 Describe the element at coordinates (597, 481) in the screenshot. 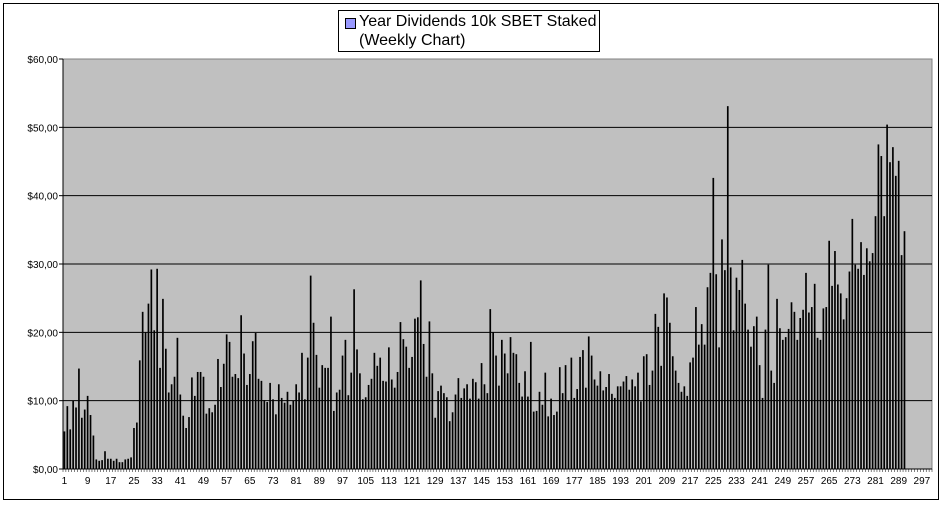

I see `x-tick-label: 185` at that location.